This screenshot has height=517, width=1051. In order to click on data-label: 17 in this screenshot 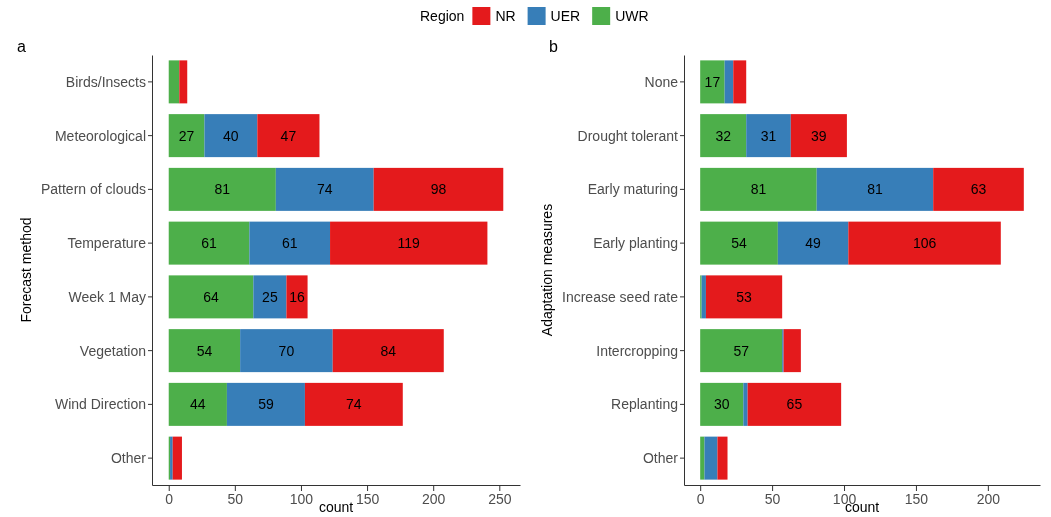, I will do `click(712, 81)`.